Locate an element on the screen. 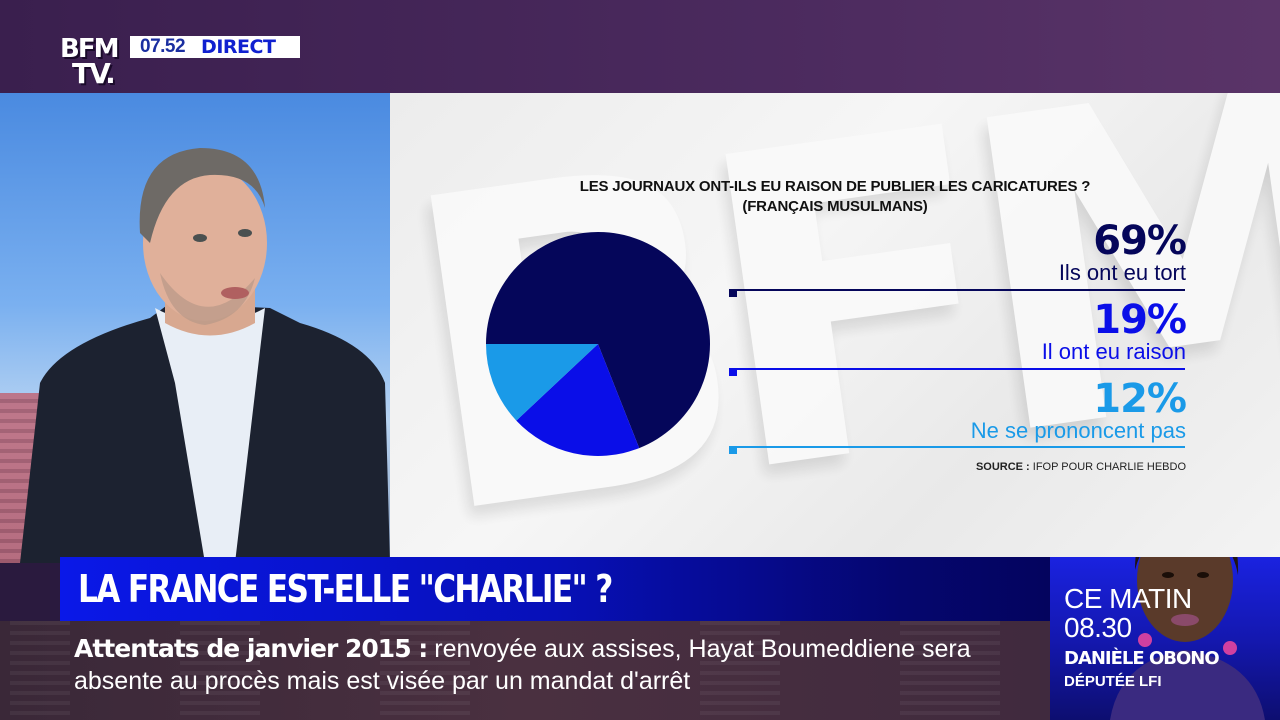 This screenshot has width=1280, height=720. bfmtv-logo: BFM TV. is located at coordinates (91, 63).